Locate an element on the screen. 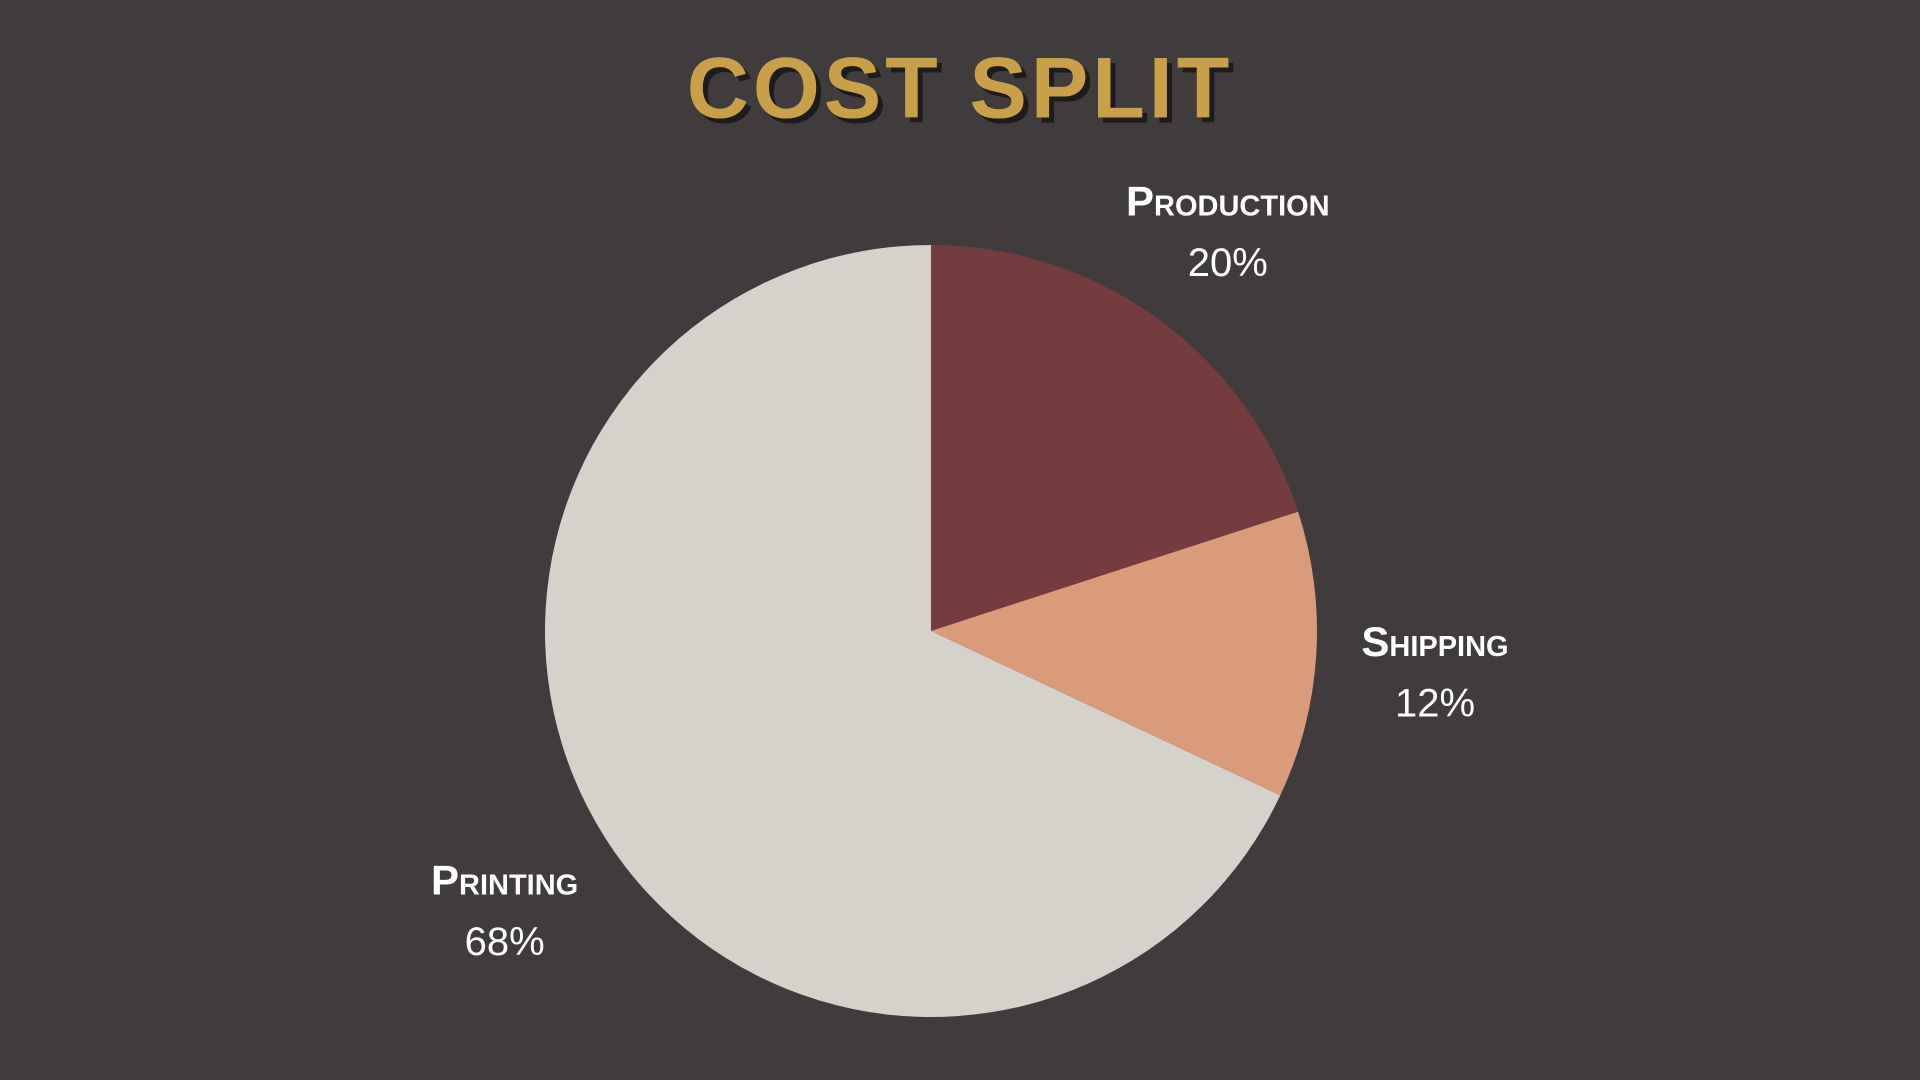 The width and height of the screenshot is (1920, 1080). slice-label: Printing is located at coordinates (504, 880).